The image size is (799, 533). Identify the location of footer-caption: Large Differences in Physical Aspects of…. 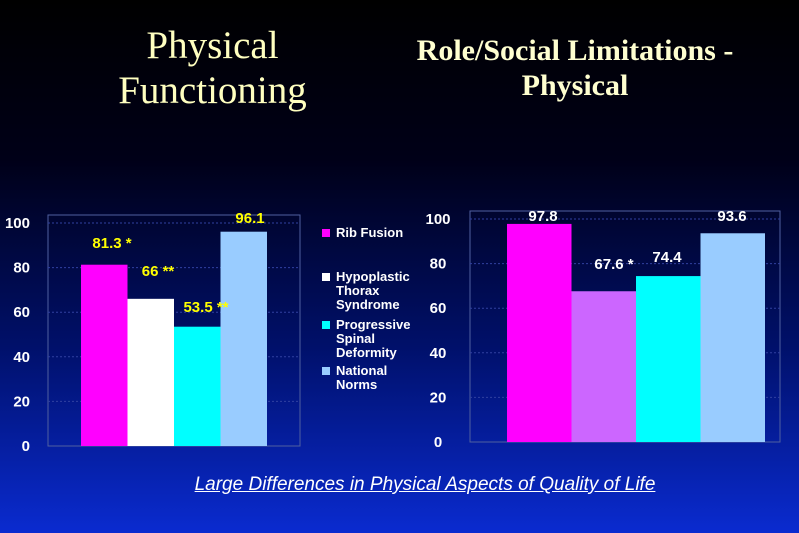
(425, 484).